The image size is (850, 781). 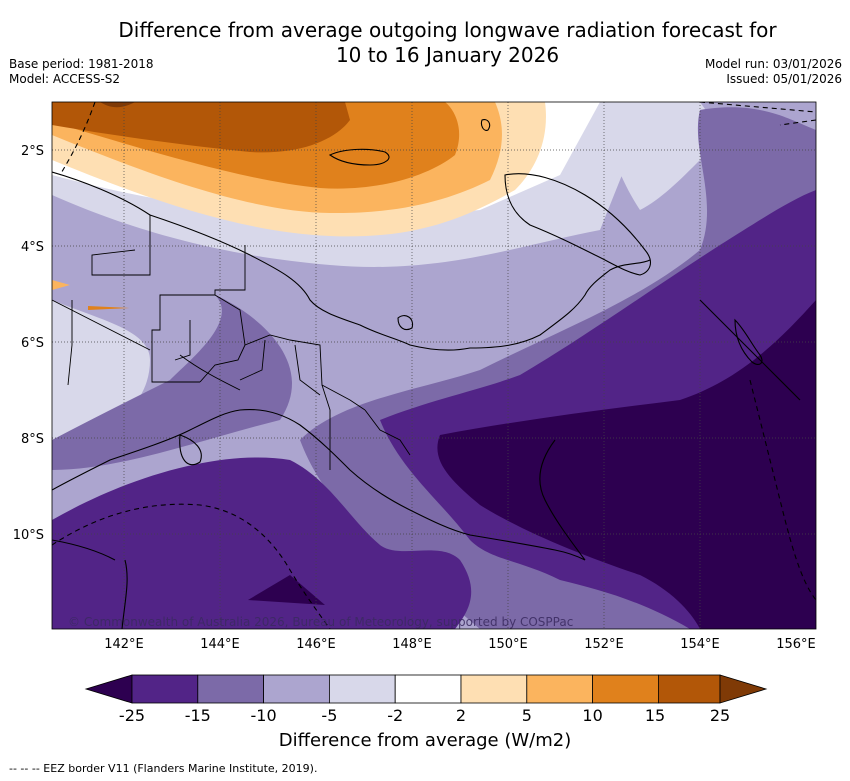 I want to click on colorbar, so click(x=426, y=689).